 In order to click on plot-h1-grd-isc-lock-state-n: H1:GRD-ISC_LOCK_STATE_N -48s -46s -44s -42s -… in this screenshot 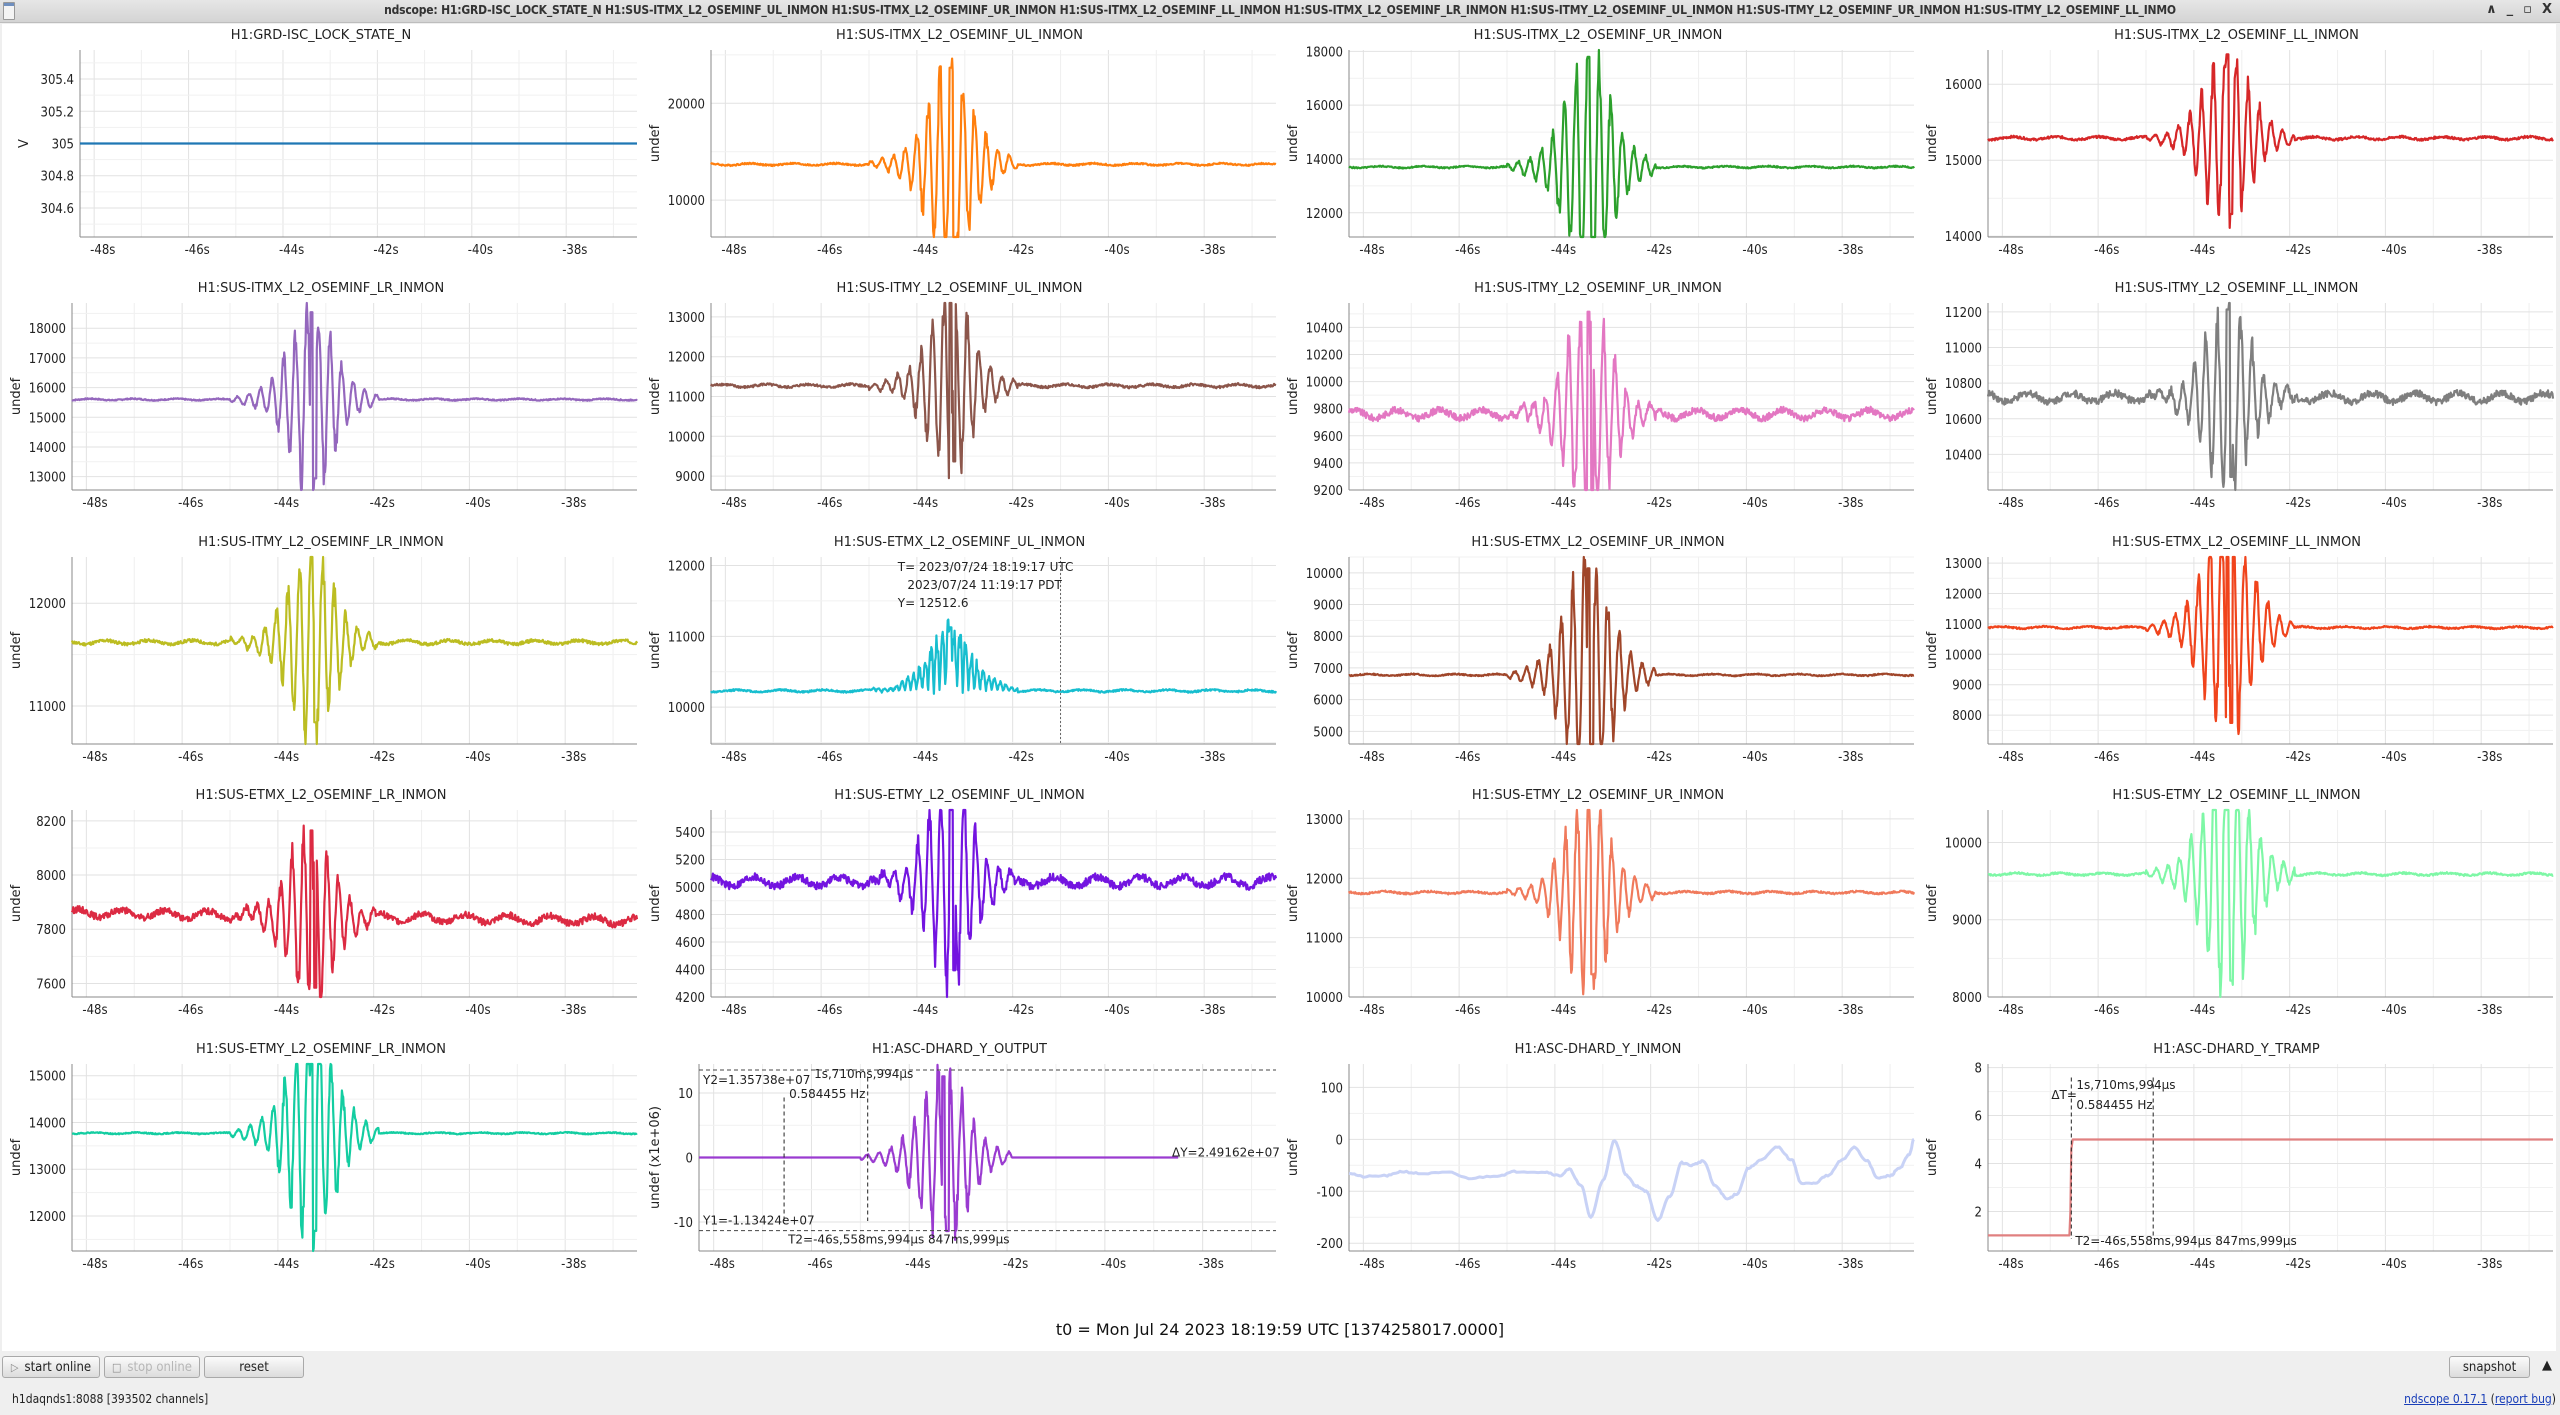, I will do `click(321, 150)`.